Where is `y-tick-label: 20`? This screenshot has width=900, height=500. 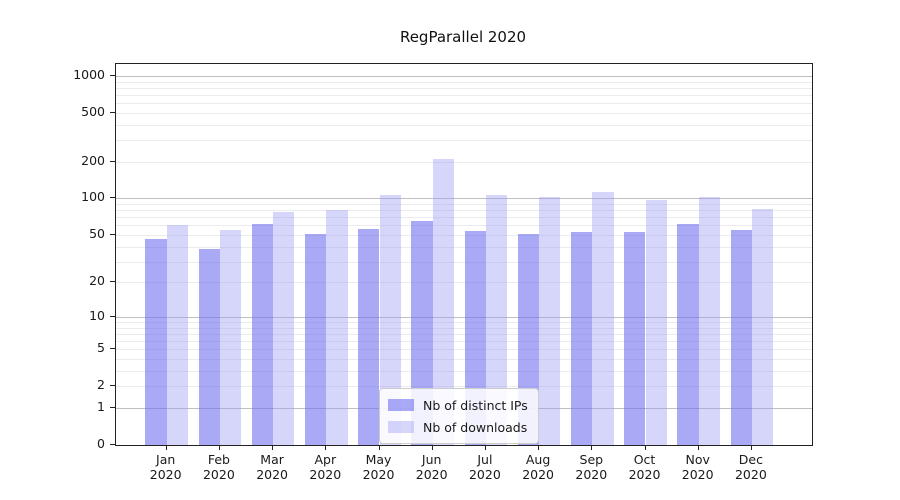 y-tick-label: 20 is located at coordinates (97, 281).